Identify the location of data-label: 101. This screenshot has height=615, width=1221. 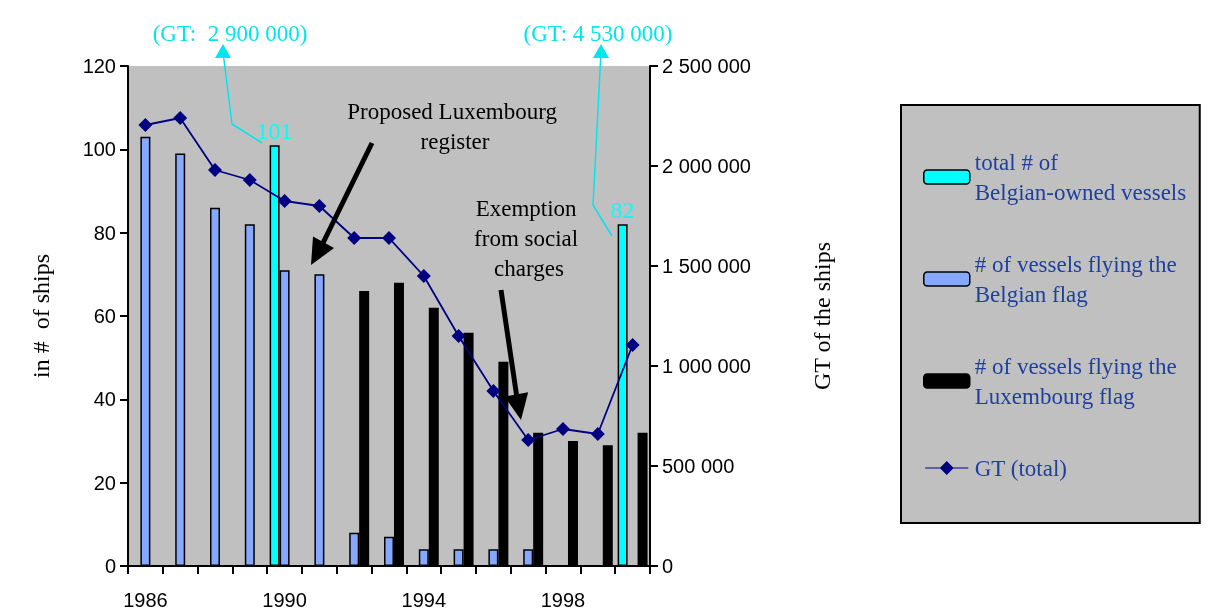
(274, 131).